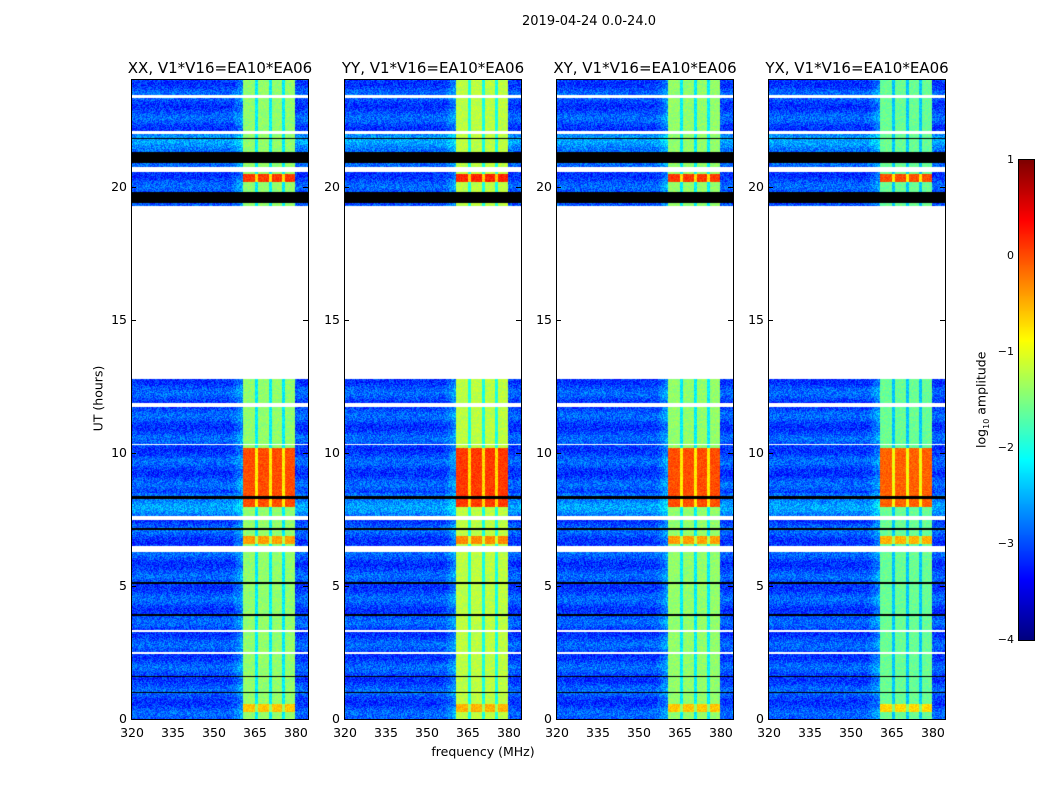 This screenshot has width=1050, height=800. Describe the element at coordinates (857, 68) in the screenshot. I see `panel-title: YX, V1*V16=EA10*EA06` at that location.